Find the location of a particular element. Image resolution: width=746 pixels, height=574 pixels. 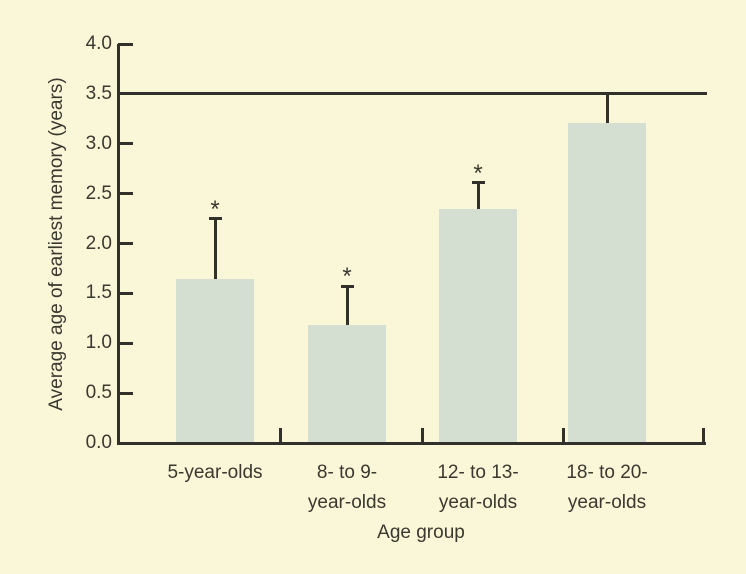

y-tick-label: 4.0 is located at coordinates (98, 43).